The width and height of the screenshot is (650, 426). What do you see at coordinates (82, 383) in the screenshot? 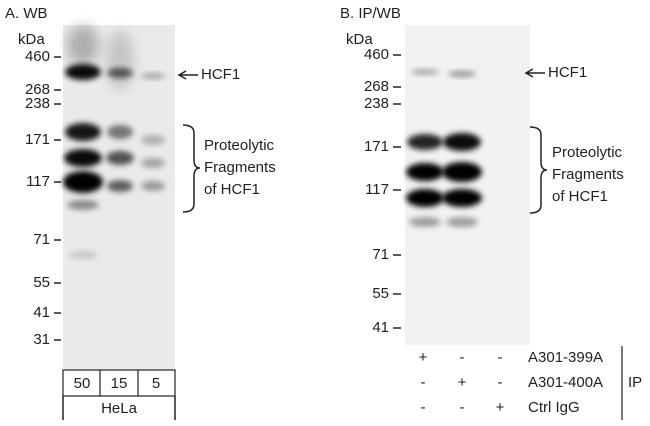
I see `lane-label: 50` at bounding box center [82, 383].